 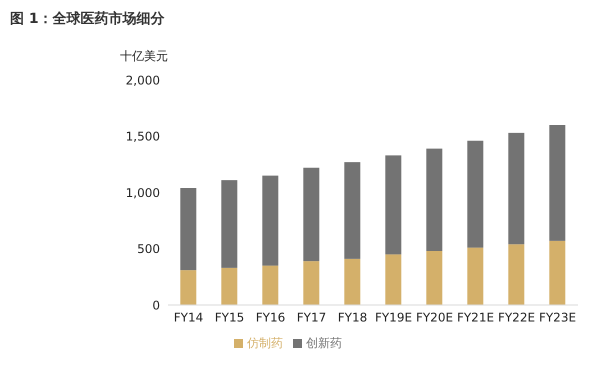 What do you see at coordinates (517, 317) in the screenshot?
I see `x-tick-label: FY22E` at bounding box center [517, 317].